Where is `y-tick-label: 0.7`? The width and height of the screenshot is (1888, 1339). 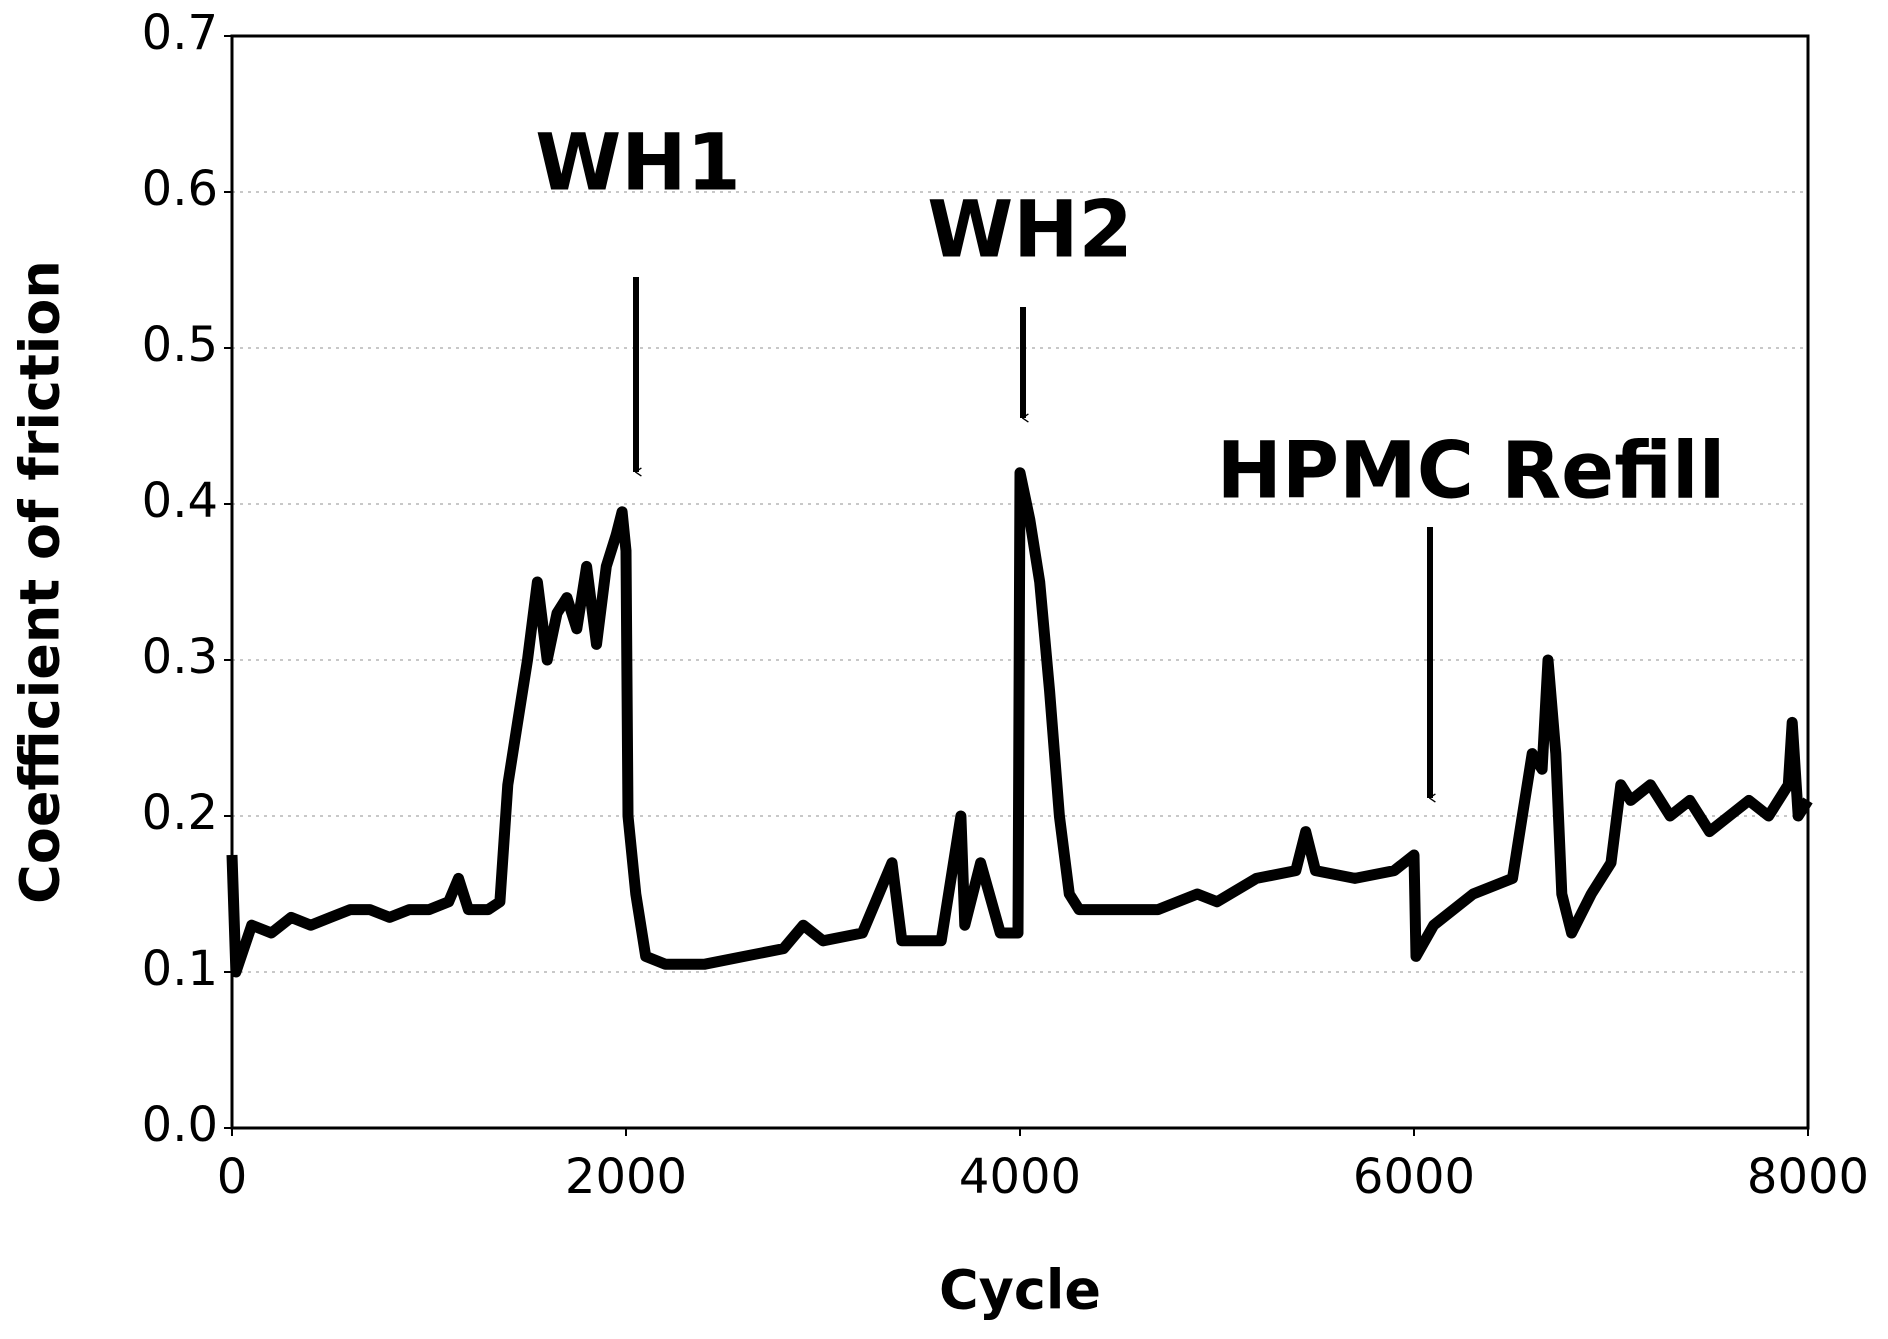 y-tick-label: 0.7 is located at coordinates (180, 33).